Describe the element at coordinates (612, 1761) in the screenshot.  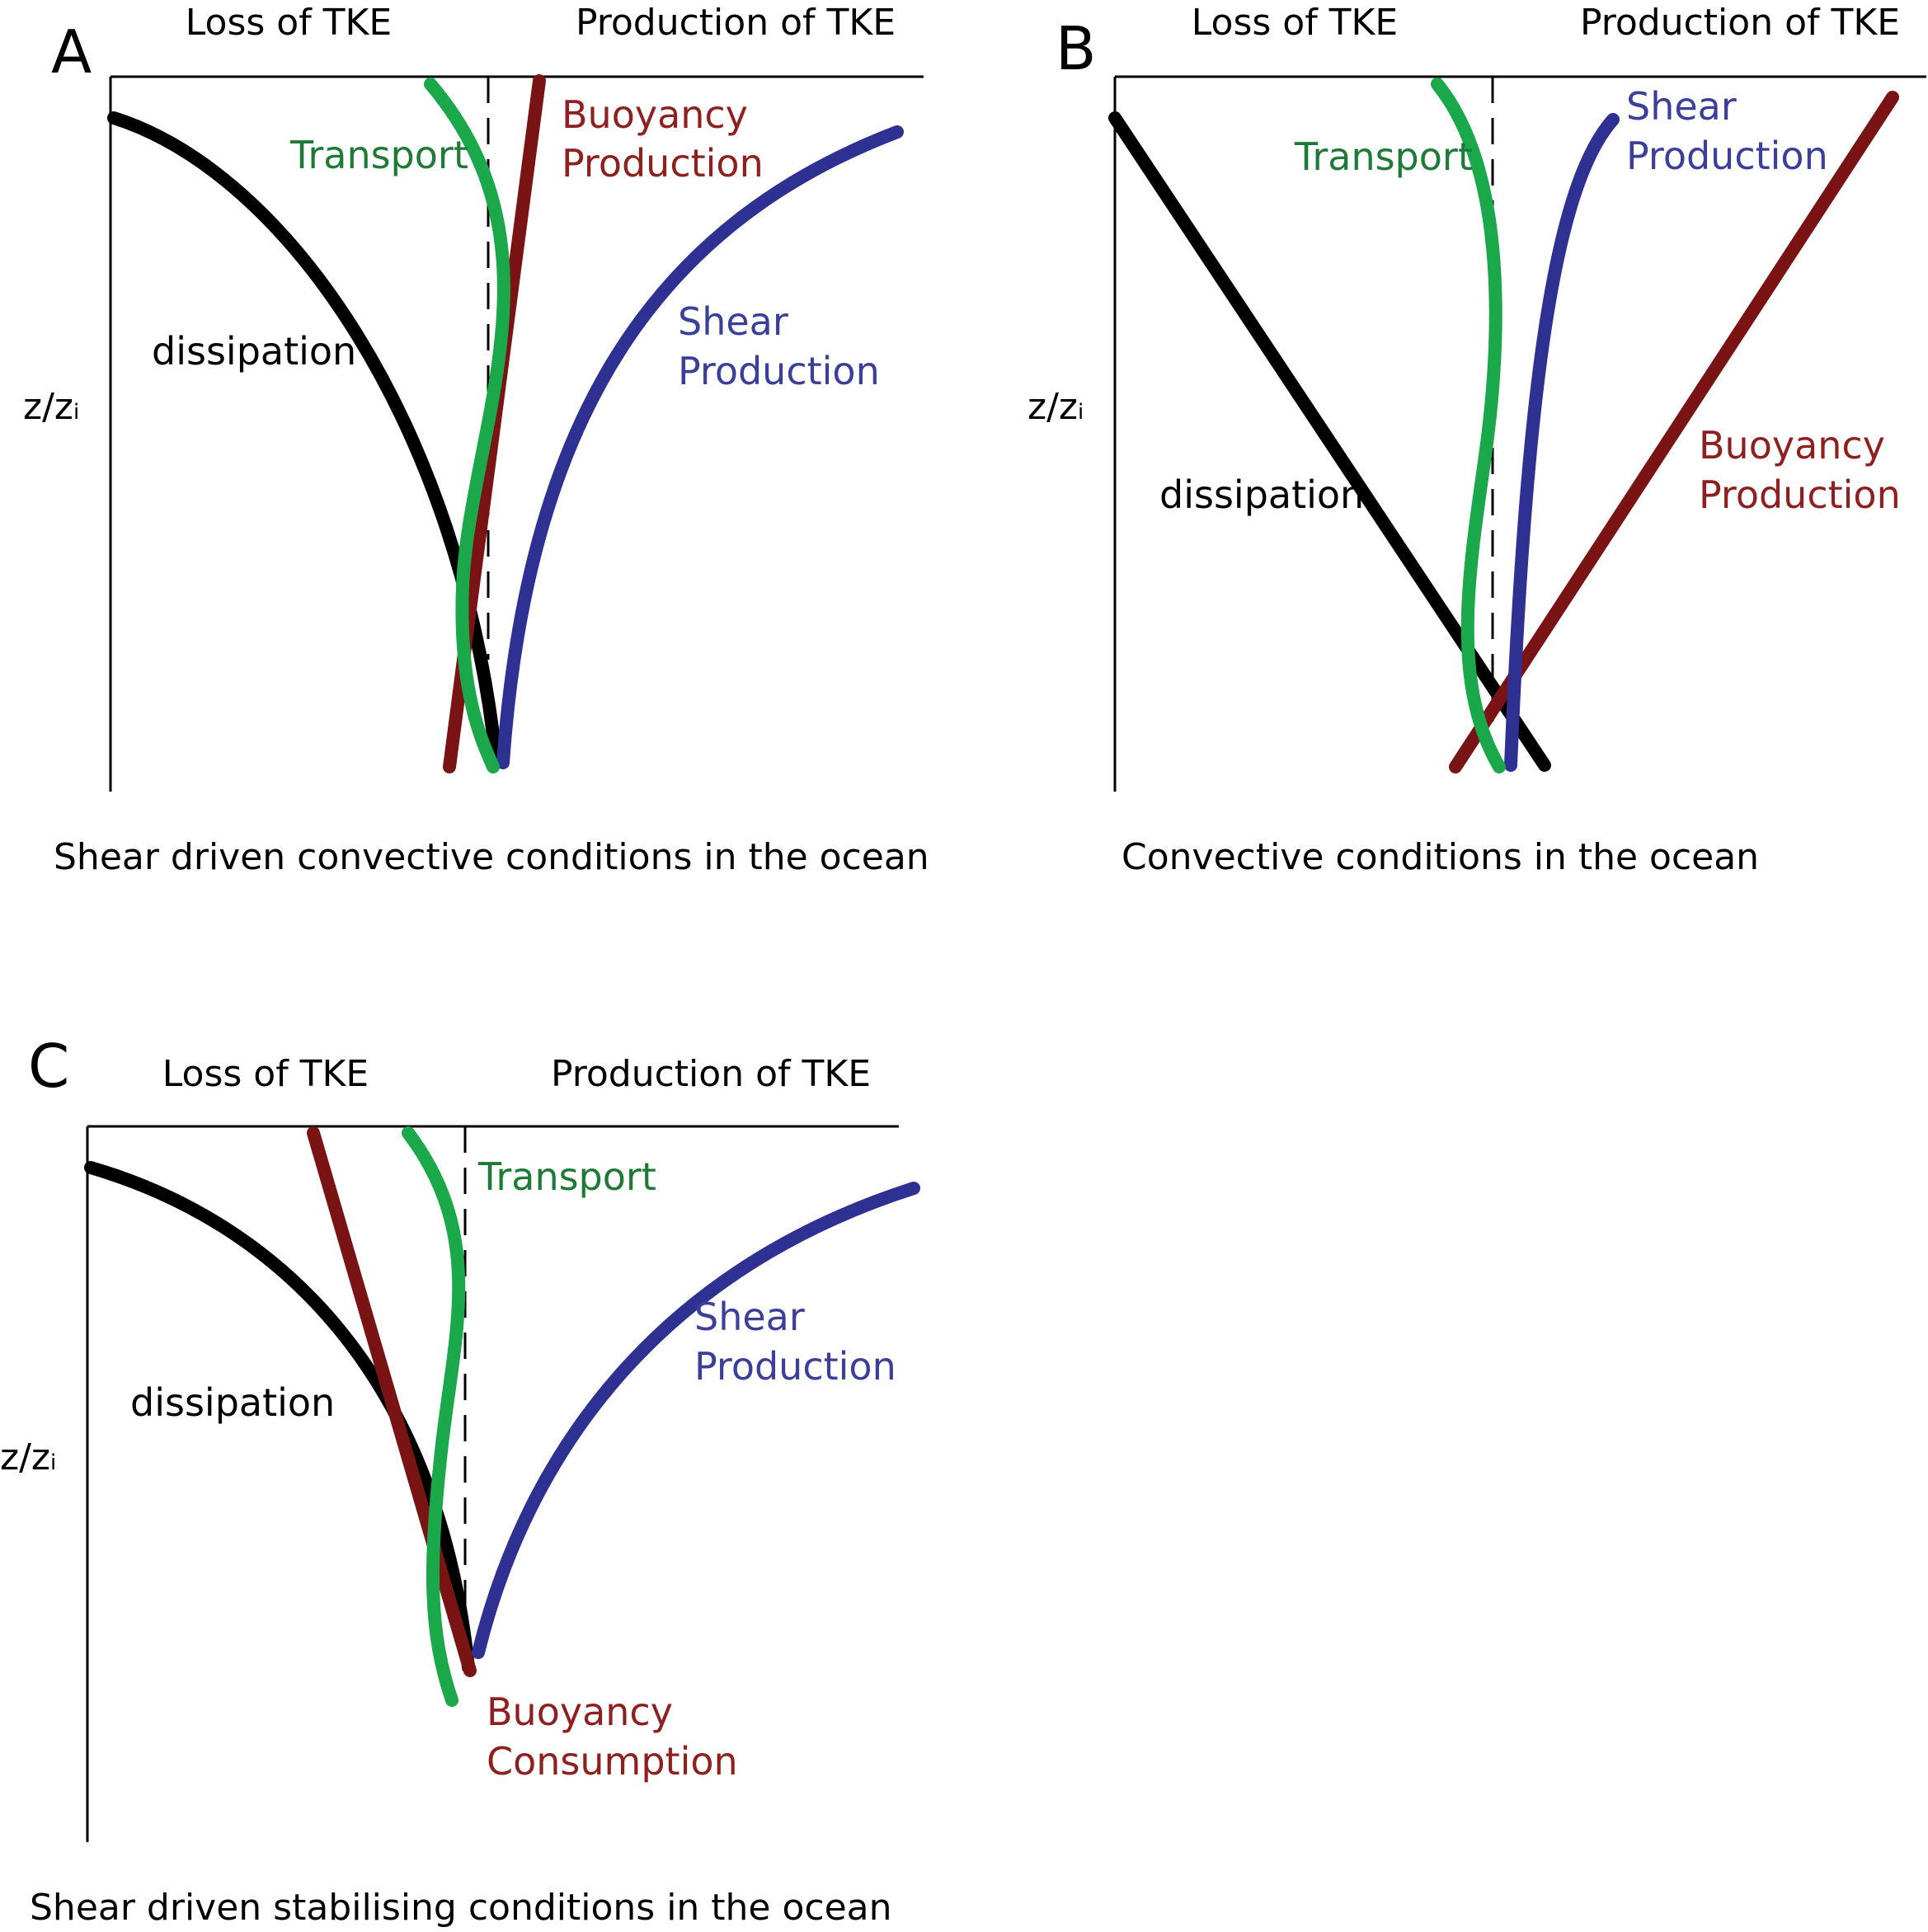
I see `panel-c-label-buoyancy-2: Consumption` at that location.